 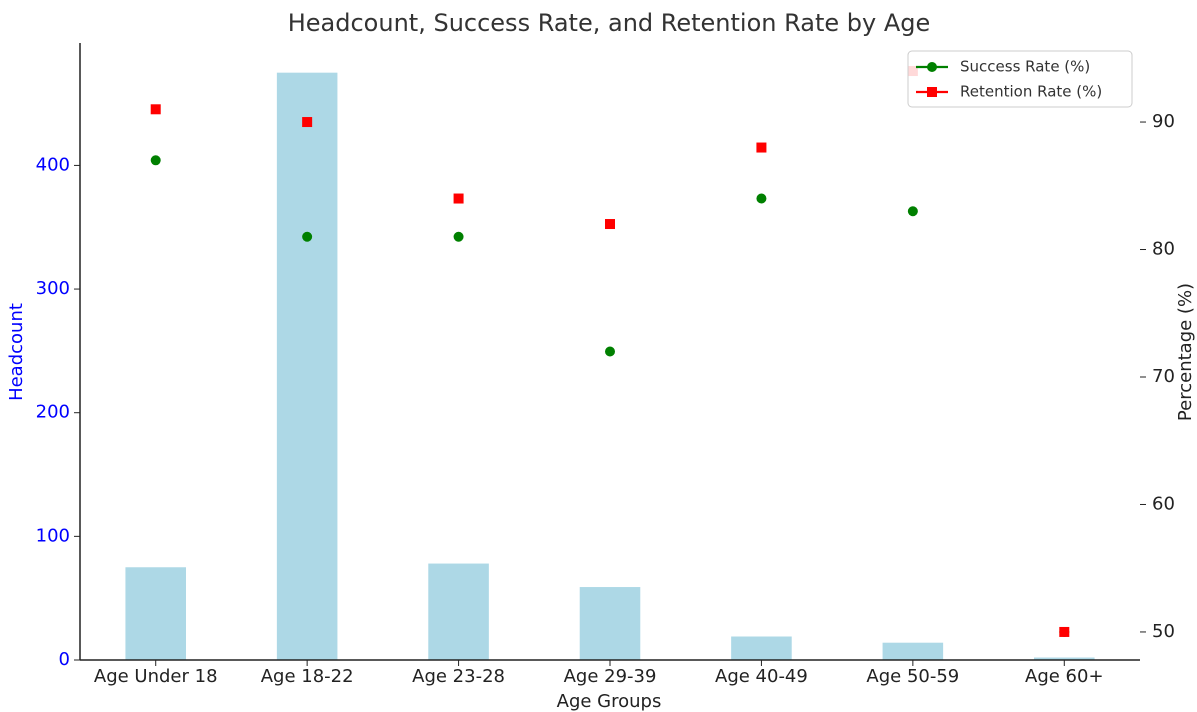 What do you see at coordinates (1163, 376) in the screenshot?
I see `y2-tick-label: 70` at bounding box center [1163, 376].